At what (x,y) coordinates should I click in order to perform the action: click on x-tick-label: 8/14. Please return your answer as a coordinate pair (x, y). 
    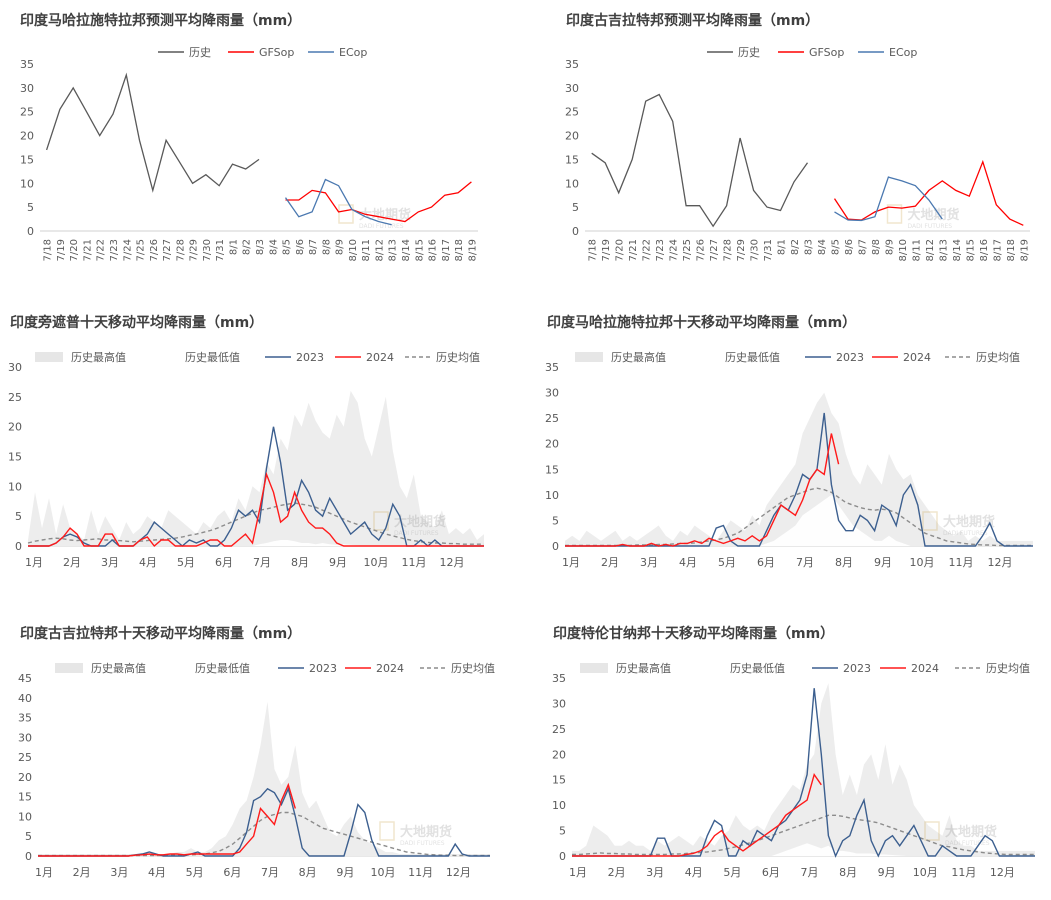
    Looking at the image, I should click on (406, 250).